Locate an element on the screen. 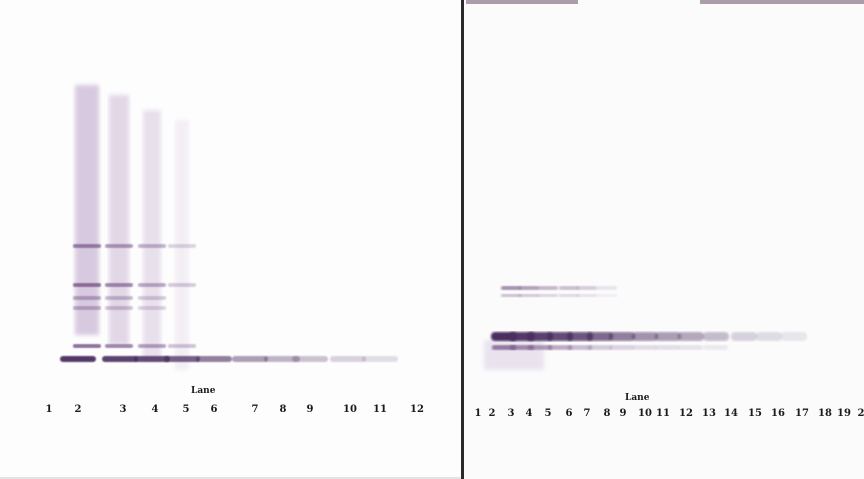  lane-number: 19 is located at coordinates (844, 413).